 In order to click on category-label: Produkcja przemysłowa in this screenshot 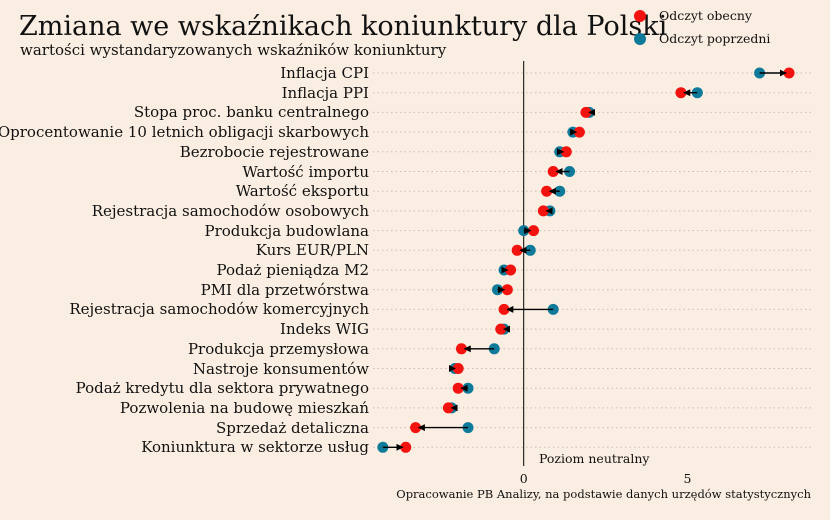, I will do `click(278, 348)`.